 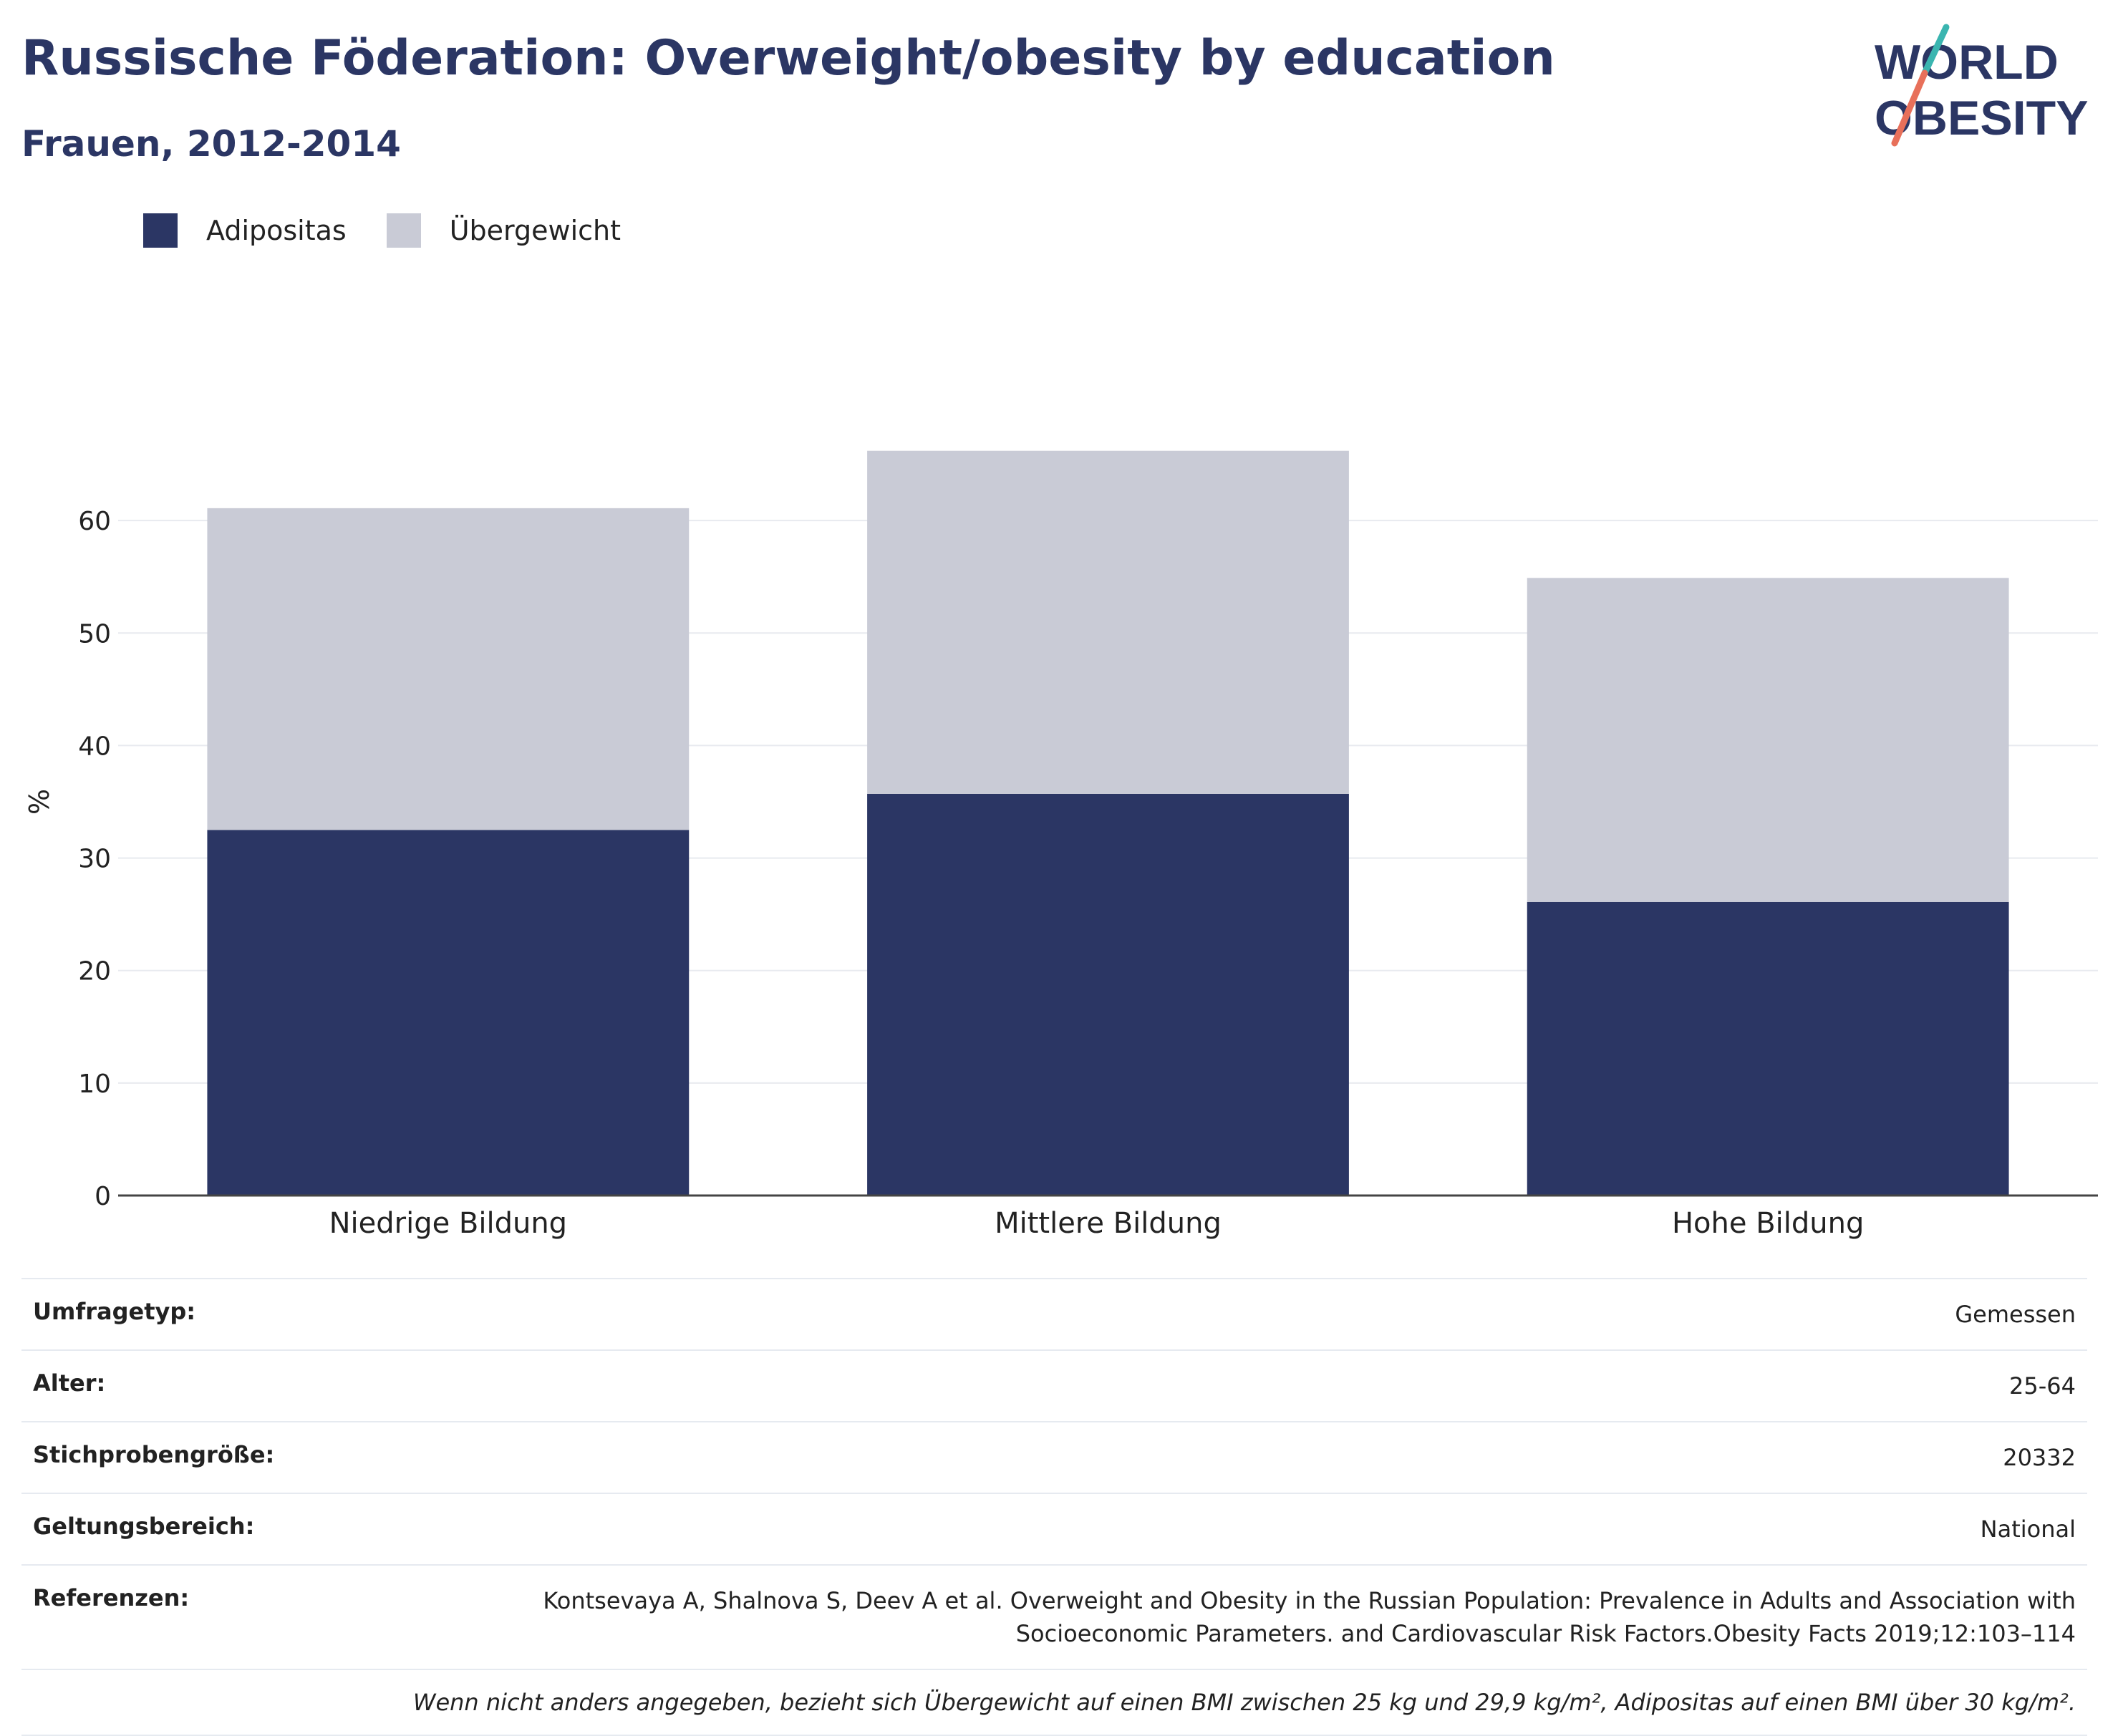 I want to click on legend-item-uebergewicht: Übergewicht, so click(x=503, y=230).